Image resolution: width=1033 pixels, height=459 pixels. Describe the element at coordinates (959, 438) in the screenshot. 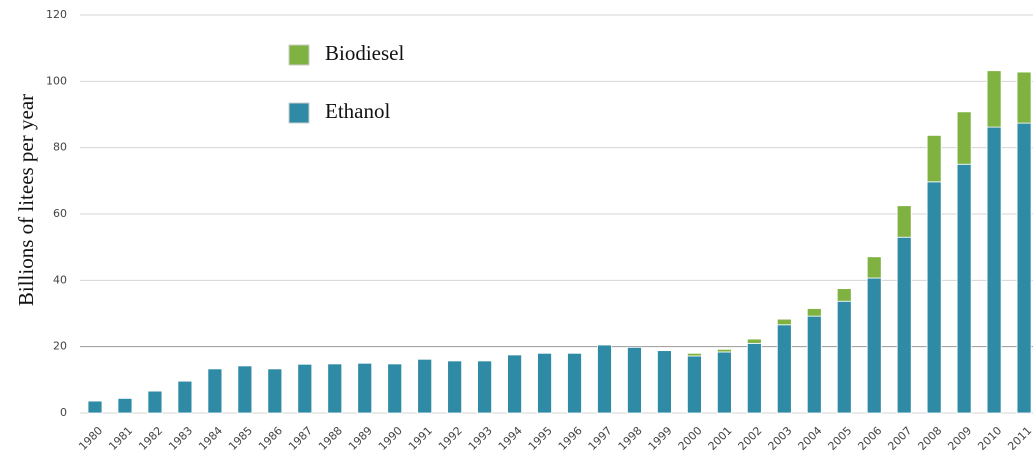

I see `x-tick-label: 2009` at that location.